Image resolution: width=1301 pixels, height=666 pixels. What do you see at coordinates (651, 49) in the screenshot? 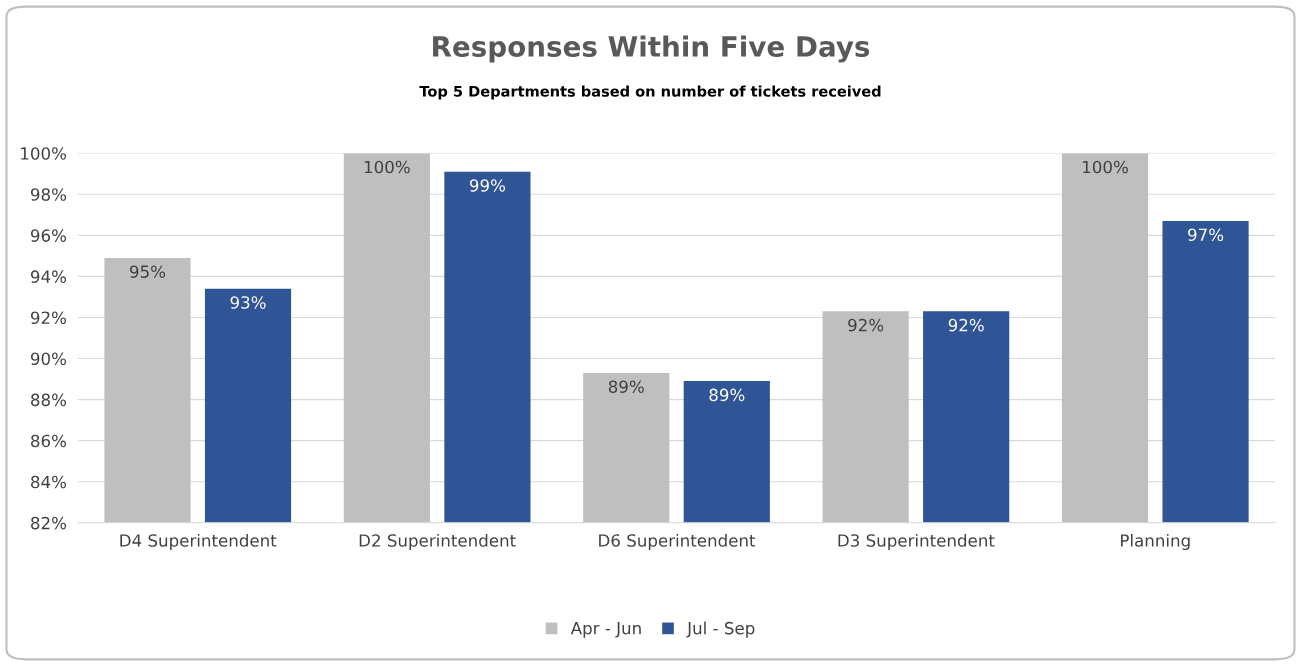
I see `chart-title: Responses Within Five Days` at bounding box center [651, 49].